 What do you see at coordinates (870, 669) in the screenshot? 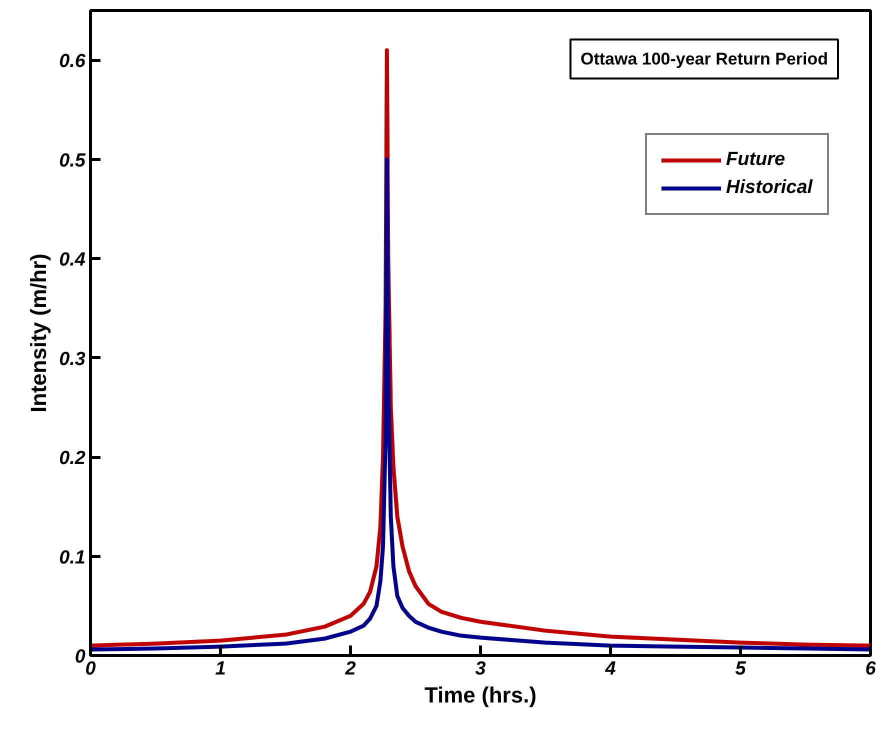
I see `x-tick-label: 6` at bounding box center [870, 669].